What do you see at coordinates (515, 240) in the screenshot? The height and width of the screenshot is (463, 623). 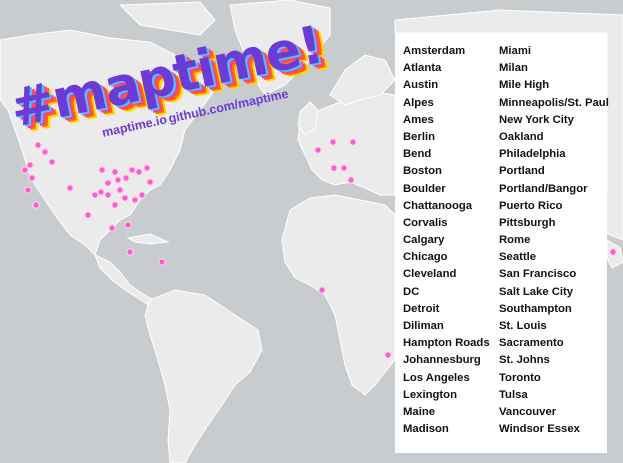 I see `chapter-link: Rome` at bounding box center [515, 240].